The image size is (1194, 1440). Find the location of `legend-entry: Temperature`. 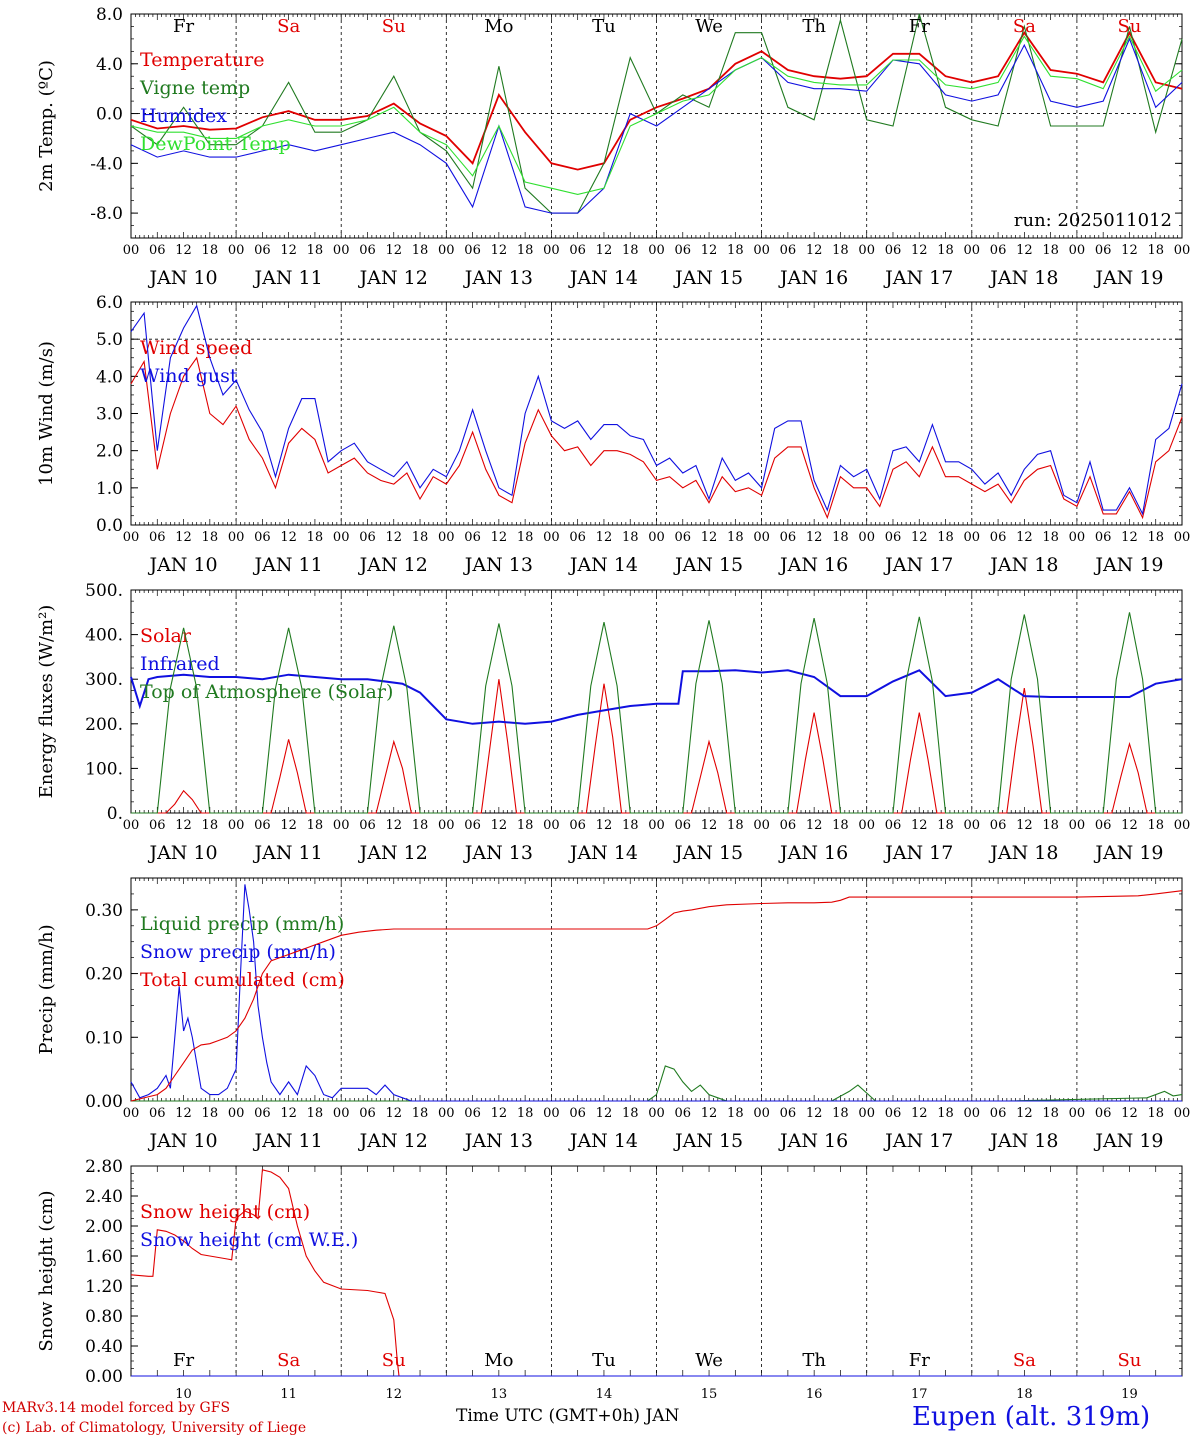

legend-entry: Temperature is located at coordinates (202, 60).